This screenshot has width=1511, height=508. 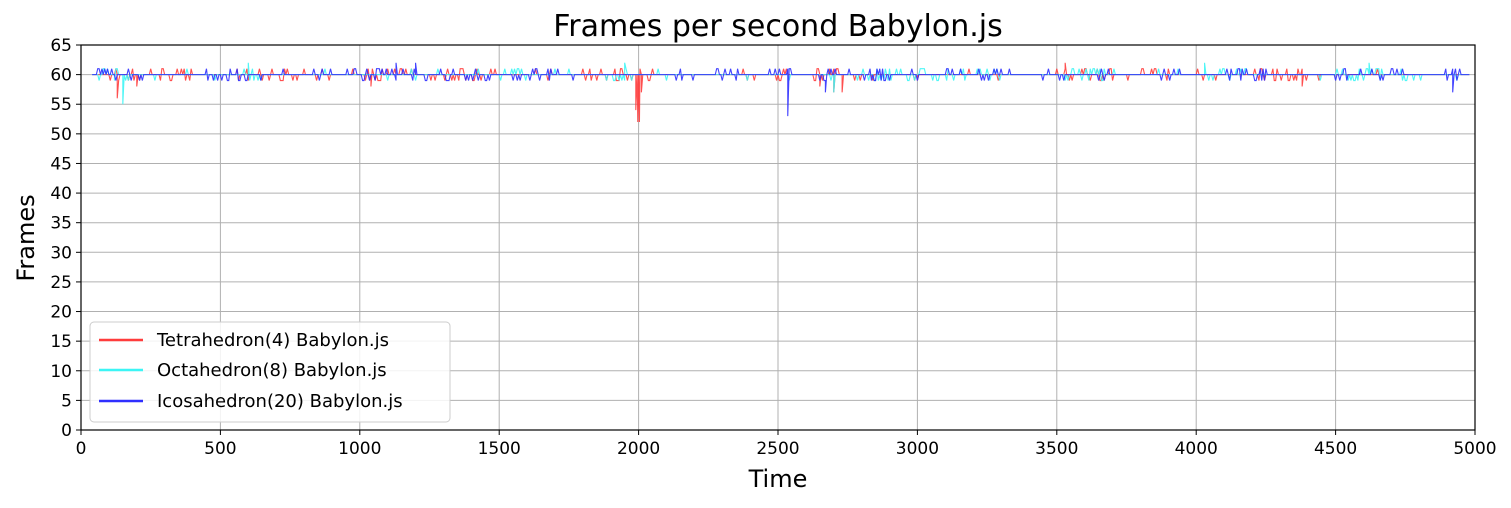 What do you see at coordinates (1335, 449) in the screenshot?
I see `x-tick-label: 4500` at bounding box center [1335, 449].